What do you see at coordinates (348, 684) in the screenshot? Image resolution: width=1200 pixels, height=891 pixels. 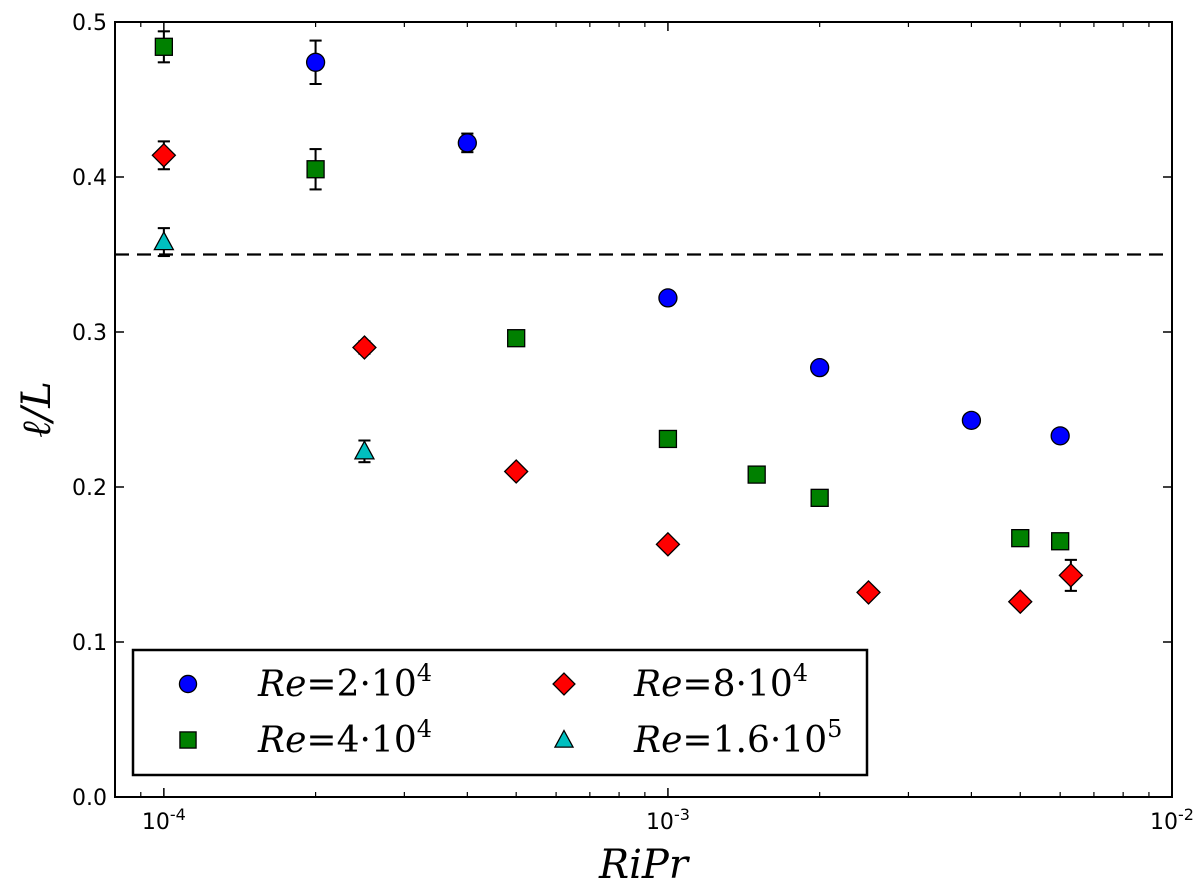 I see `legend-label-coefficient: 2` at bounding box center [348, 684].